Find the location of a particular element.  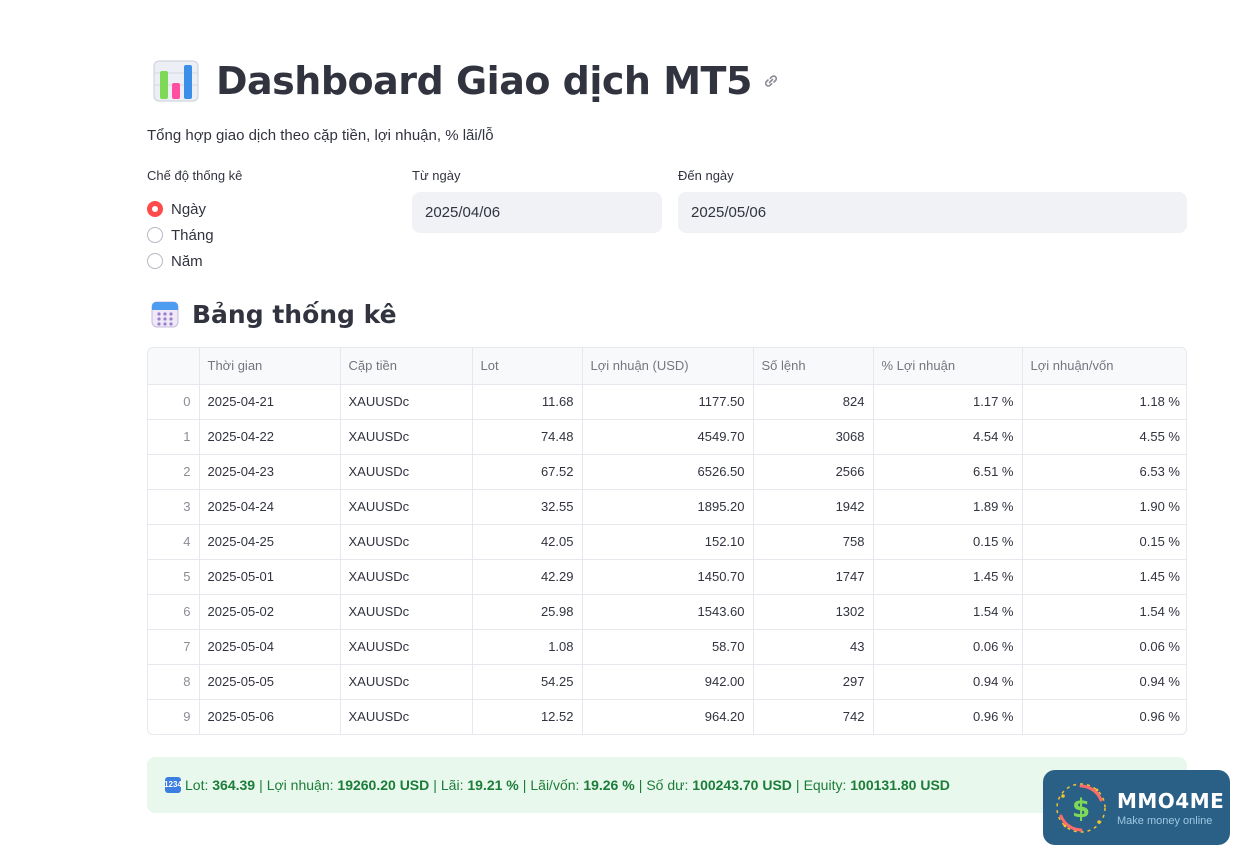

link-icon is located at coordinates (771, 81).